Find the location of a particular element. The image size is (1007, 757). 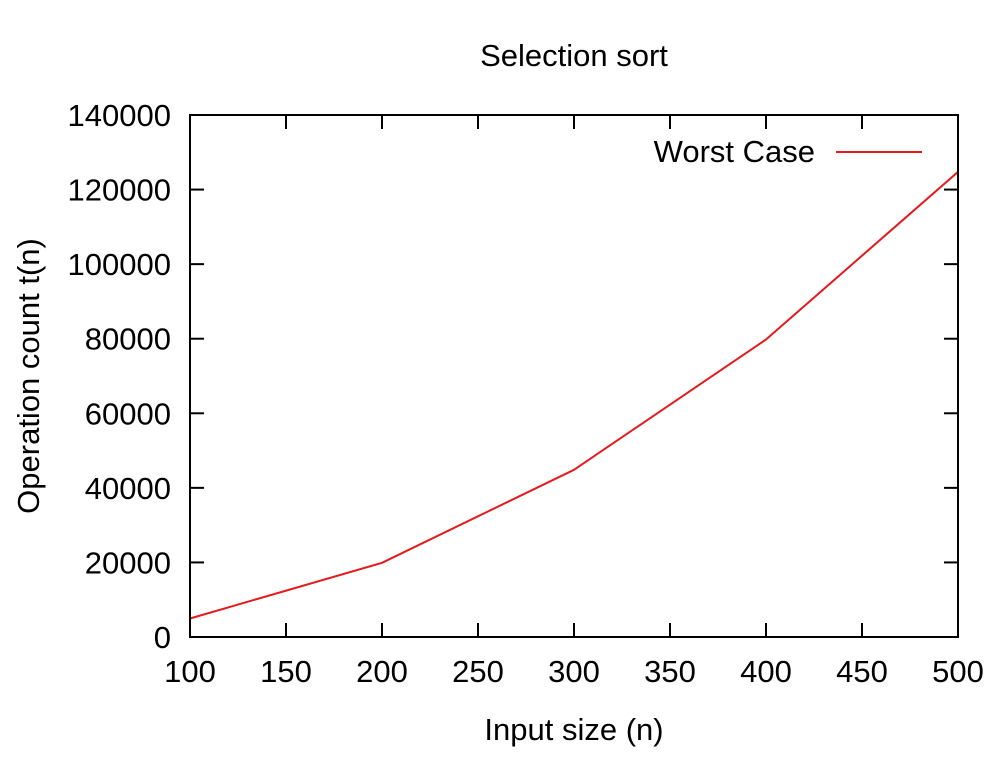

chart-title: Selection sort is located at coordinates (574, 55).